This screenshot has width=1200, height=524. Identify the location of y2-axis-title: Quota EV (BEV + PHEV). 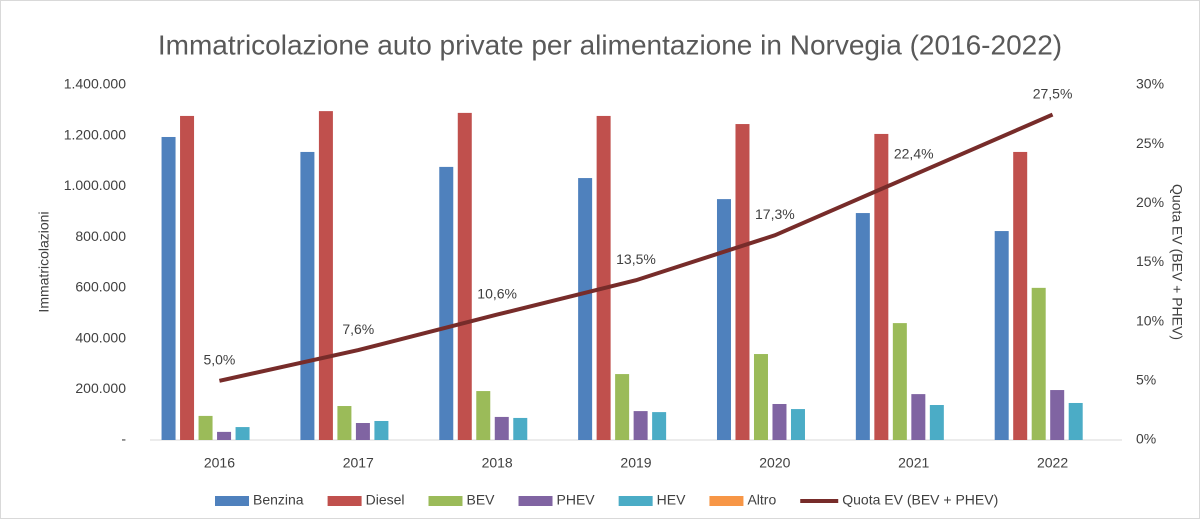
(1177, 262).